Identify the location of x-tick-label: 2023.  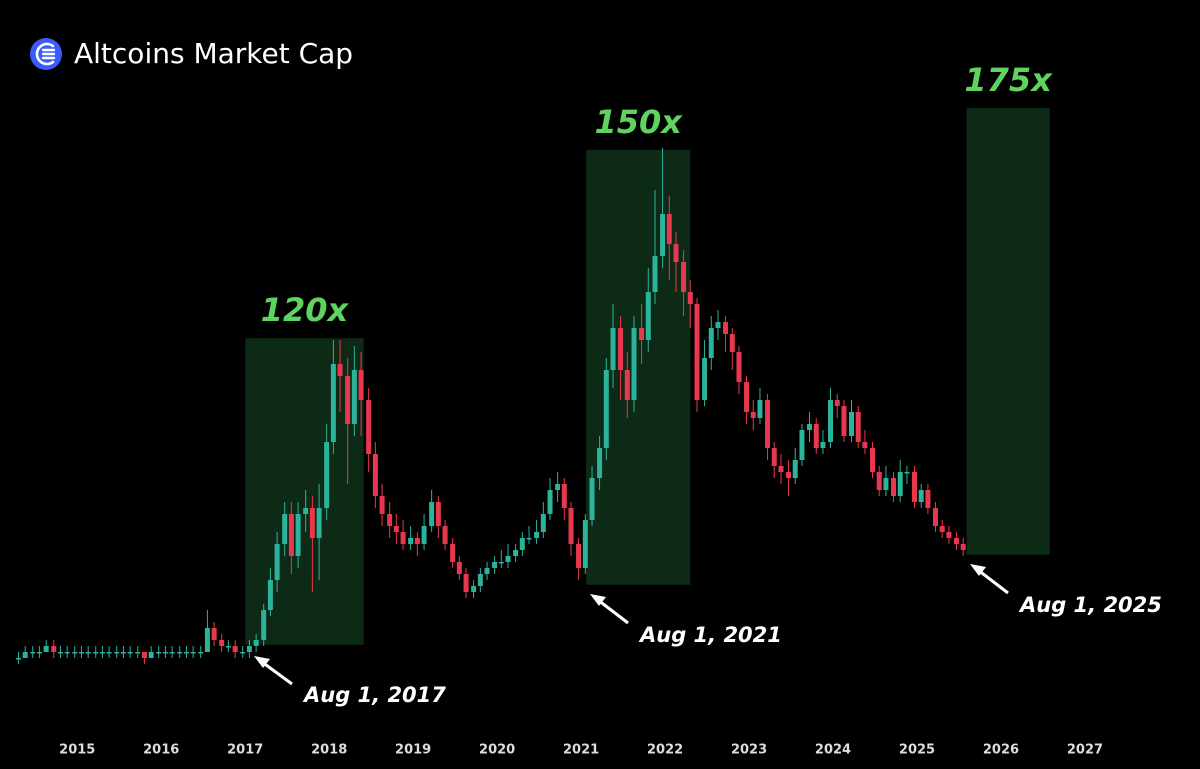
(749, 750).